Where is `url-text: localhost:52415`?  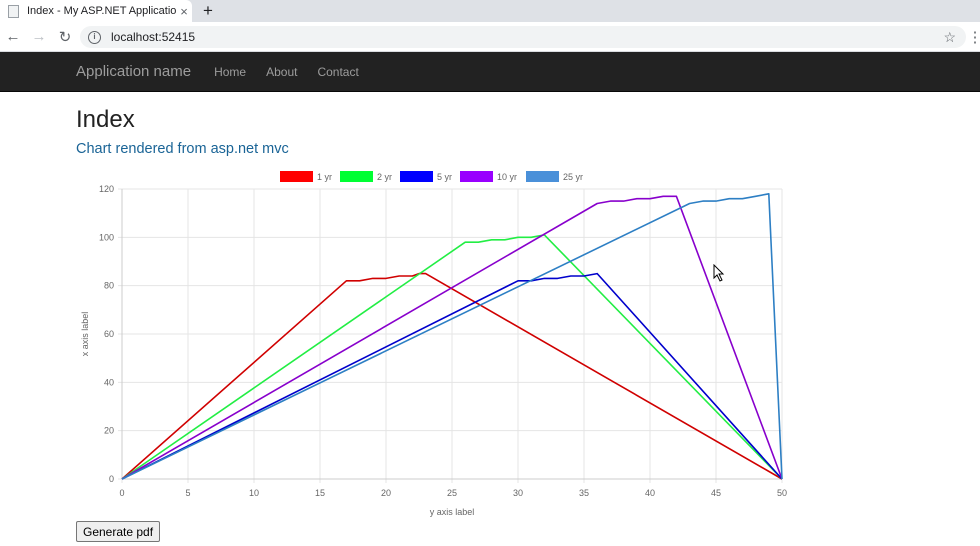
url-text: localhost:52415 is located at coordinates (153, 37).